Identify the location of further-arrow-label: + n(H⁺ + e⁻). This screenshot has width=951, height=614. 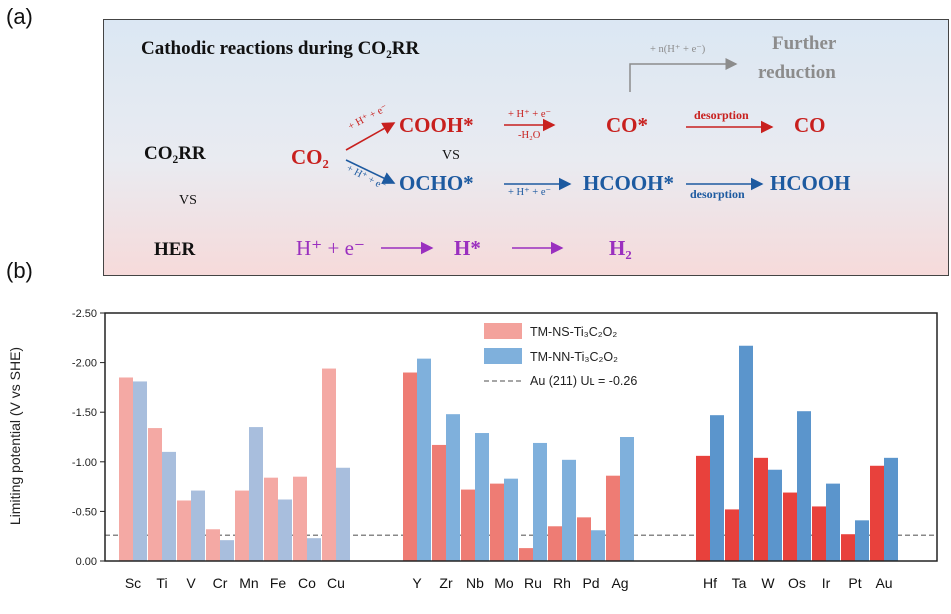
(678, 49).